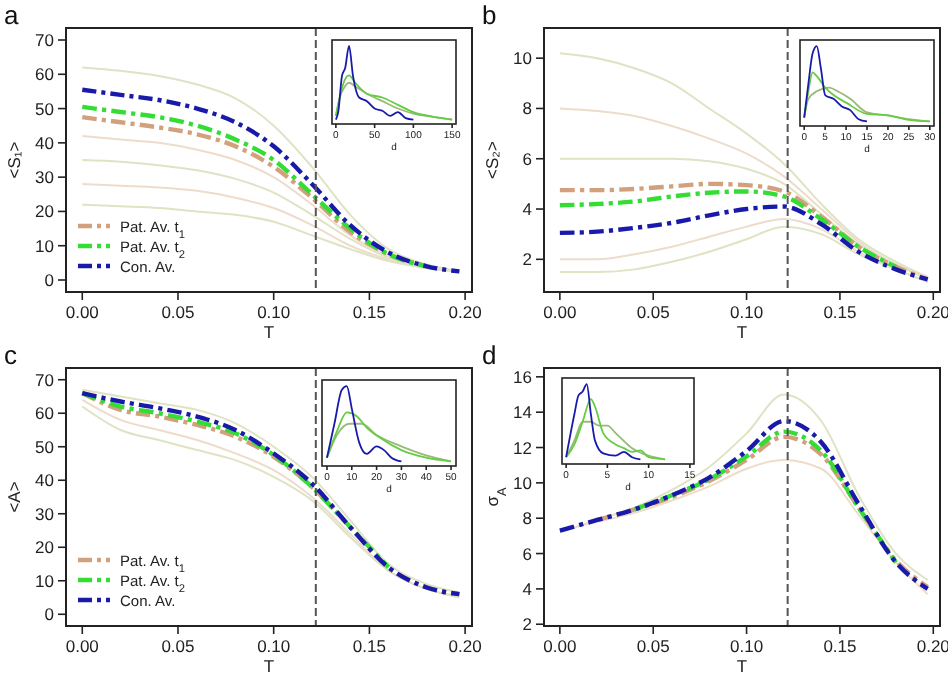  What do you see at coordinates (489, 15) in the screenshot?
I see `chart-title: b` at bounding box center [489, 15].